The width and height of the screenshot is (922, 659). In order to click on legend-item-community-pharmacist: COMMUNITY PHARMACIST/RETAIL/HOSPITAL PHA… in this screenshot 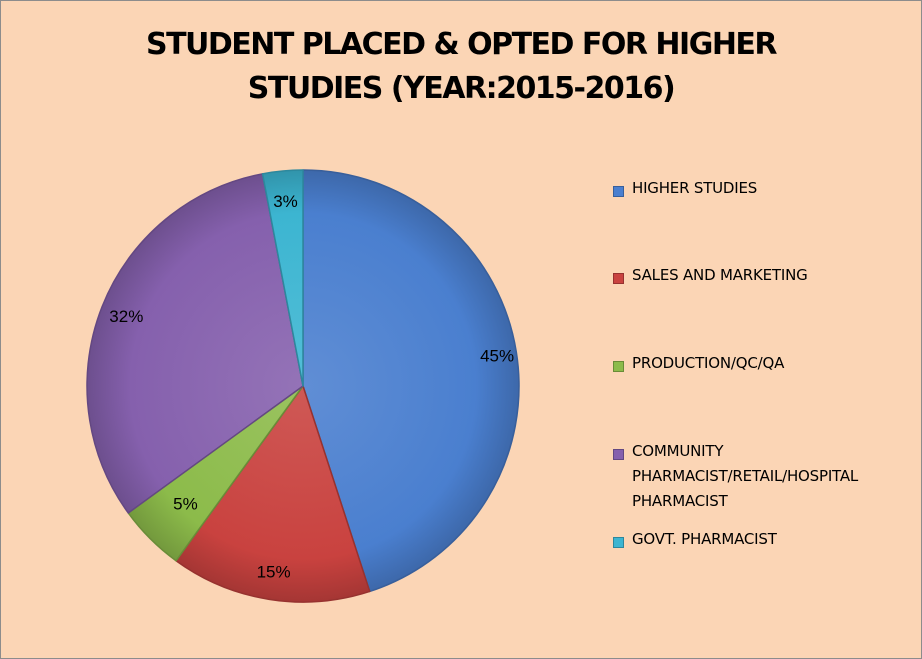, I will do `click(765, 478)`.